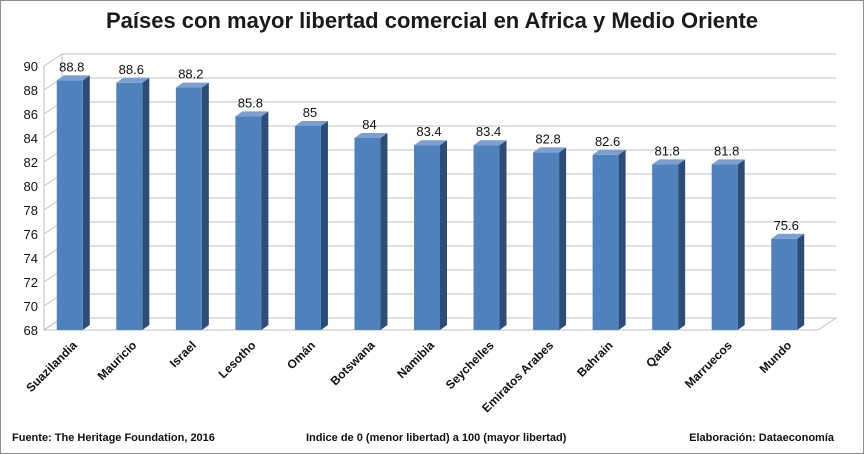  Describe the element at coordinates (310, 112) in the screenshot. I see `data-label: 85` at that location.